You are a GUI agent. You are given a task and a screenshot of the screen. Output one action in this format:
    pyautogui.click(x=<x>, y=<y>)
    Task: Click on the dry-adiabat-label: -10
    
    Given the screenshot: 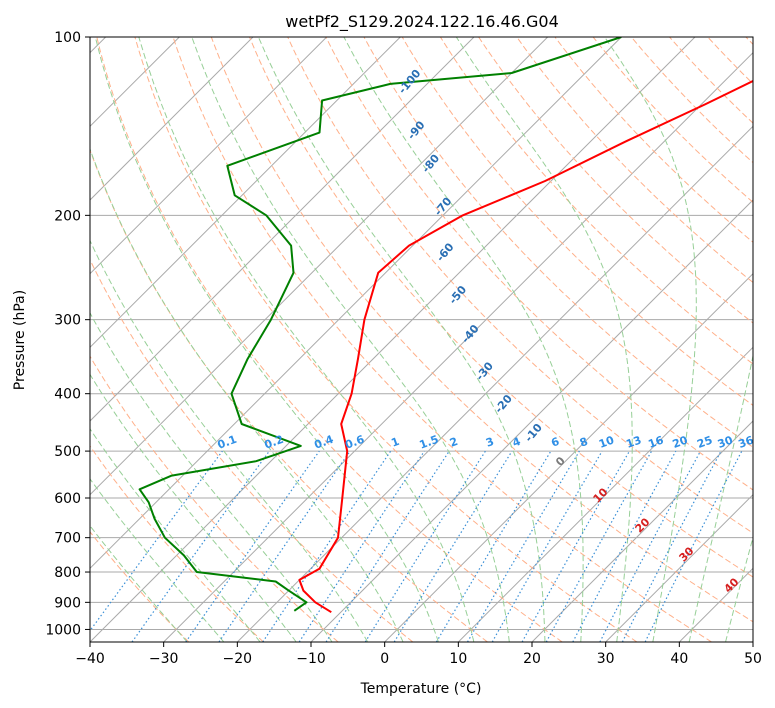 What is the action you would take?
    pyautogui.click(x=533, y=433)
    